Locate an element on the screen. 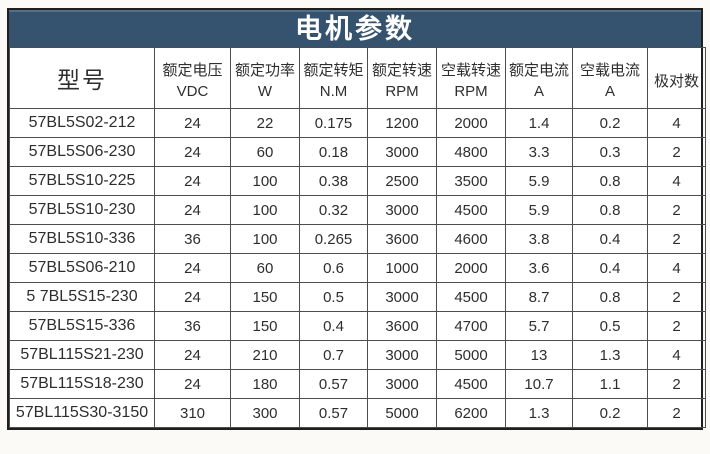 This screenshot has height=454, width=710. cell-no-load-current: 1.1 is located at coordinates (610, 384).